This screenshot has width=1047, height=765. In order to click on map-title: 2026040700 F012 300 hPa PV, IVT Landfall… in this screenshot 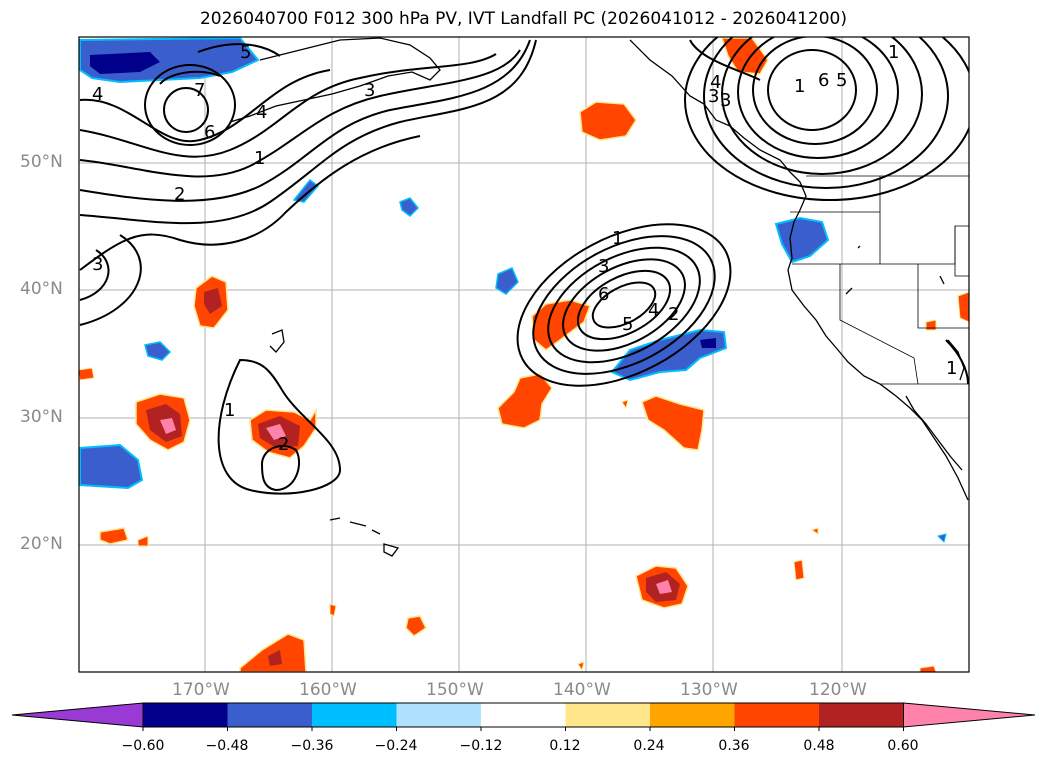, I will do `click(523, 19)`.